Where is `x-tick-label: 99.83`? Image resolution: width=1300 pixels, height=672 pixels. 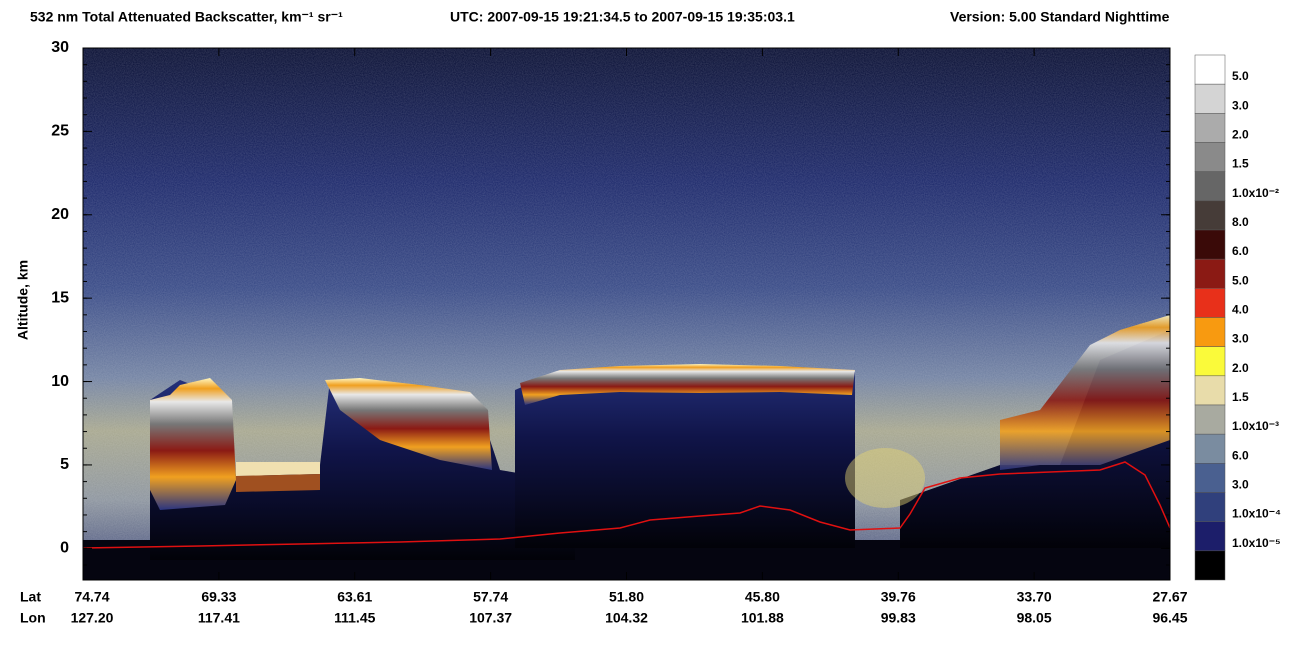
x-tick-label: 99.83 is located at coordinates (898, 618).